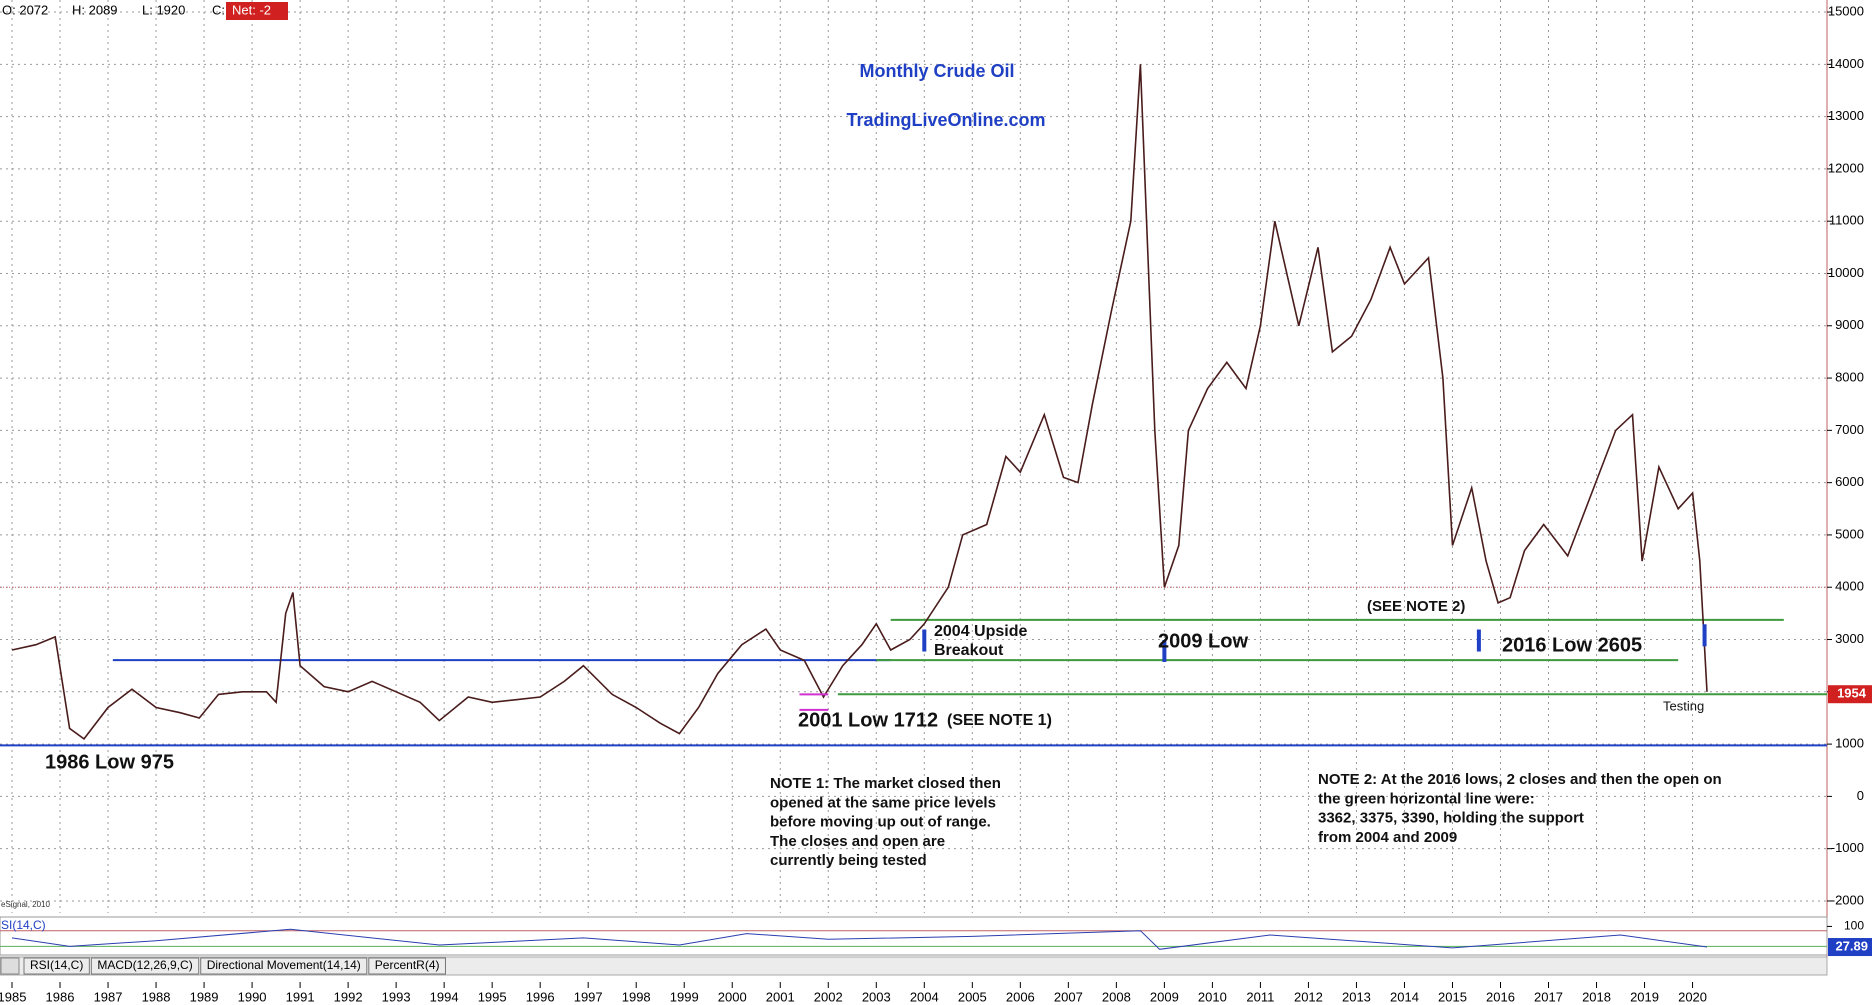  I want to click on x-tick-label: 2011, so click(1260, 996).